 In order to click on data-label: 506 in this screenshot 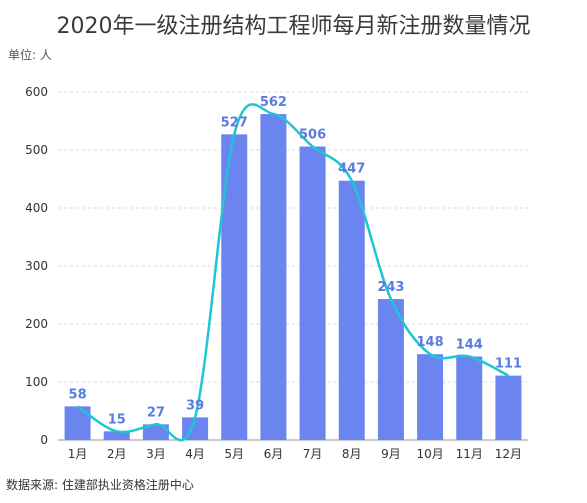, I will do `click(312, 135)`.